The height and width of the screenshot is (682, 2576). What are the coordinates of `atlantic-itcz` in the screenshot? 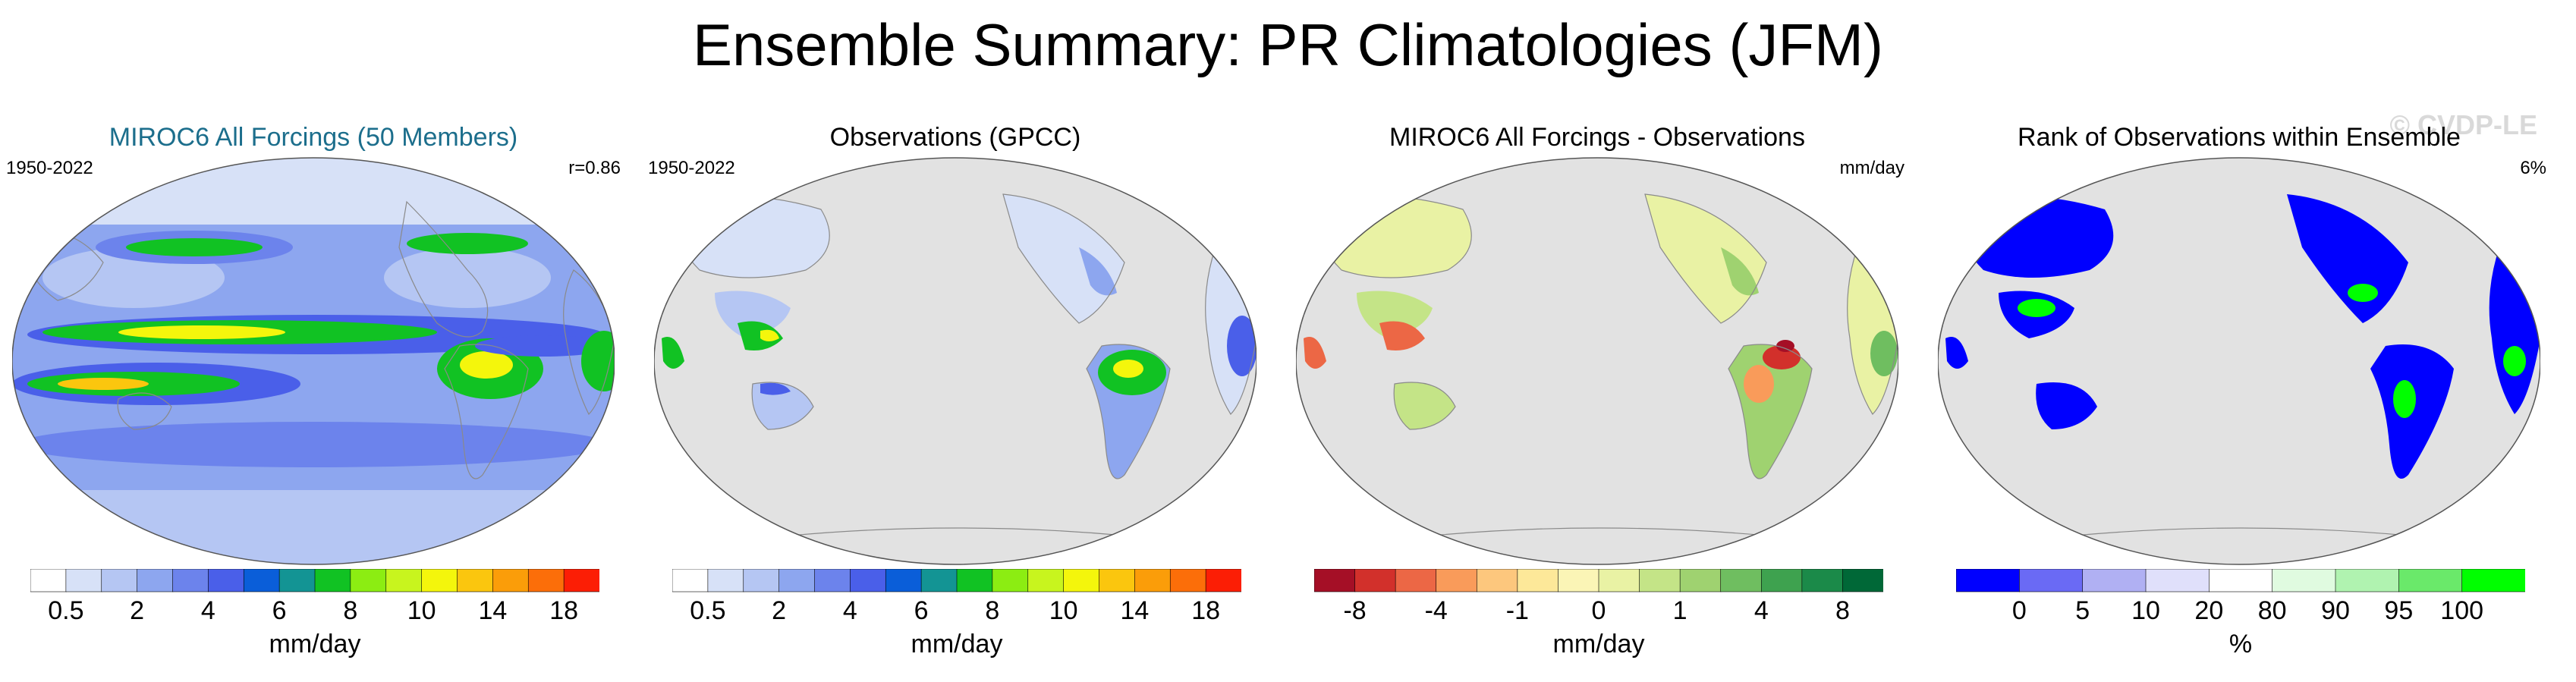 It's located at (543, 346).